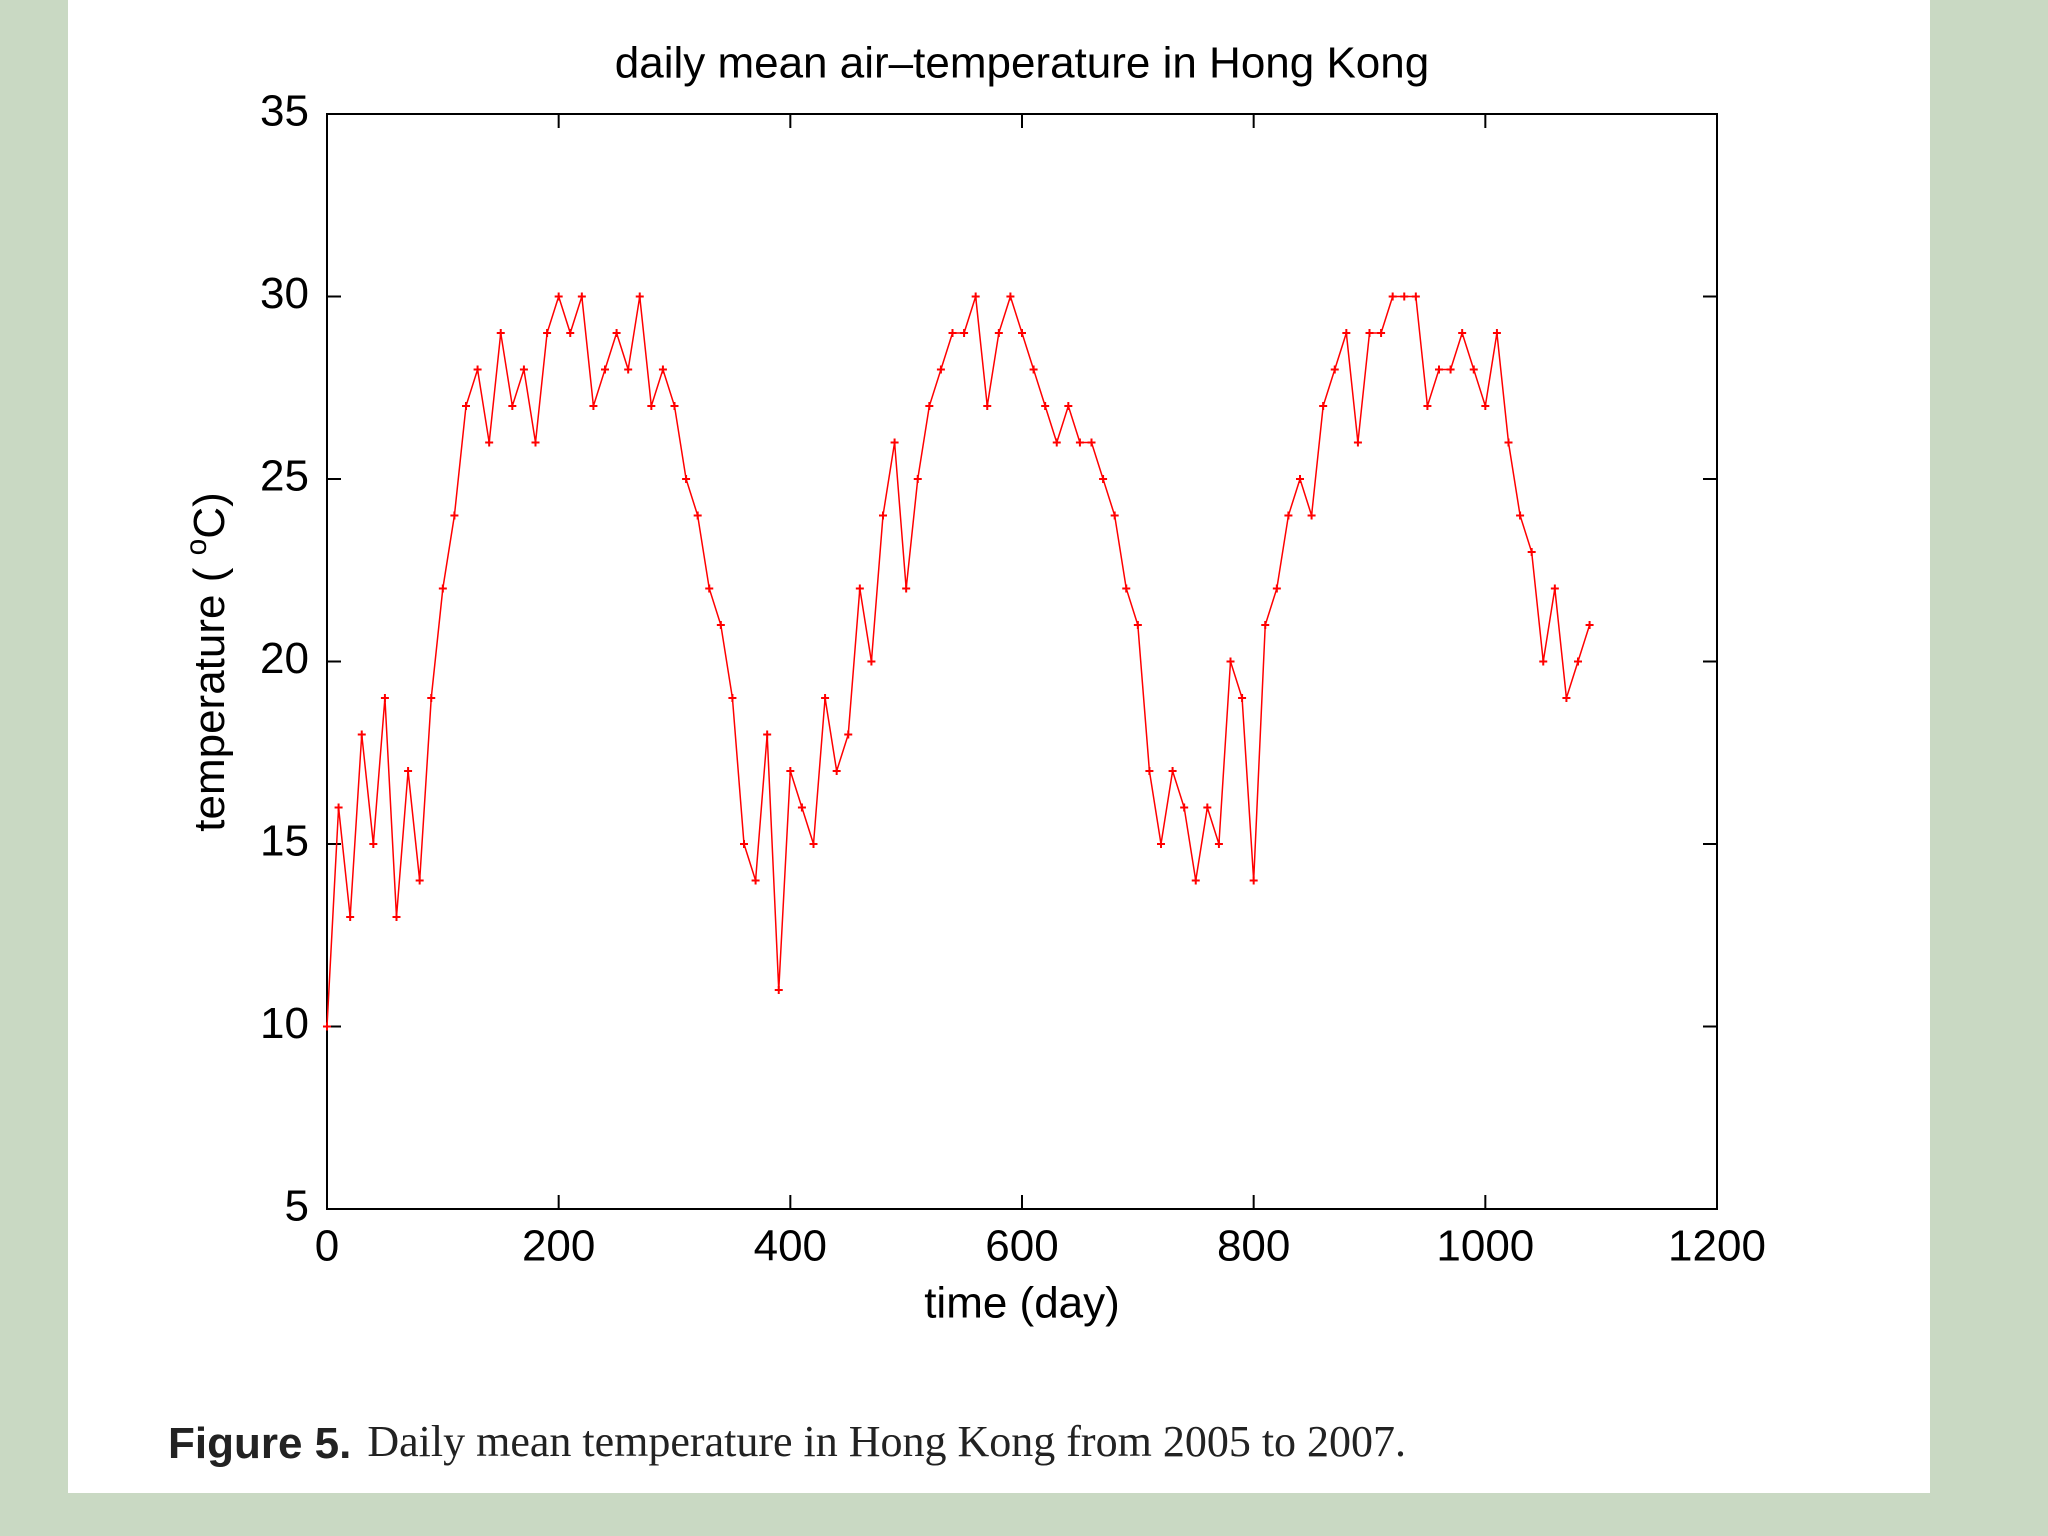 The height and width of the screenshot is (1536, 2048). I want to click on chart-title: daily mean air–temperature in Hong Kong, so click(1022, 63).